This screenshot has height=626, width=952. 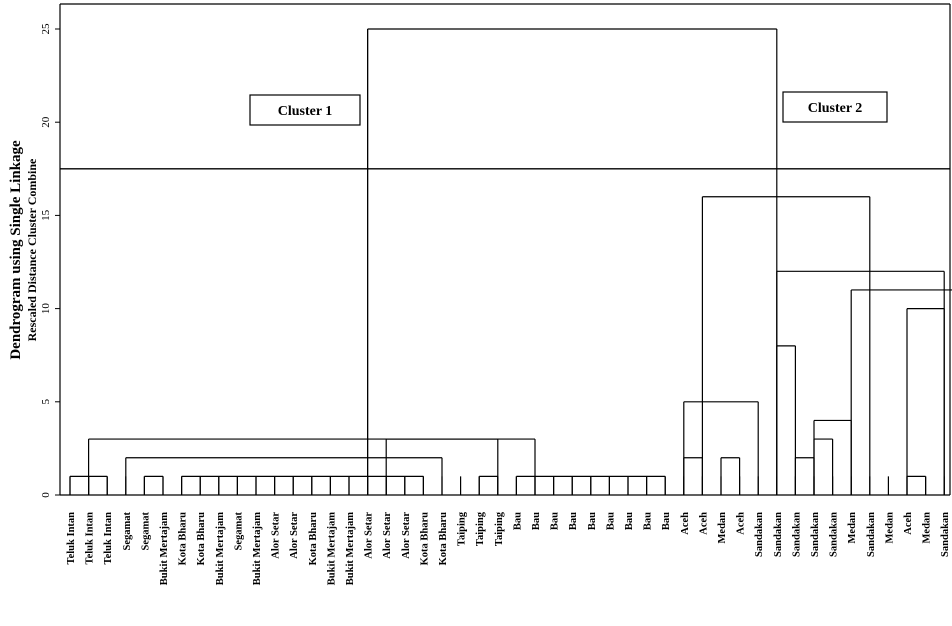 I want to click on y-tick-label: 25, so click(x=46, y=29).